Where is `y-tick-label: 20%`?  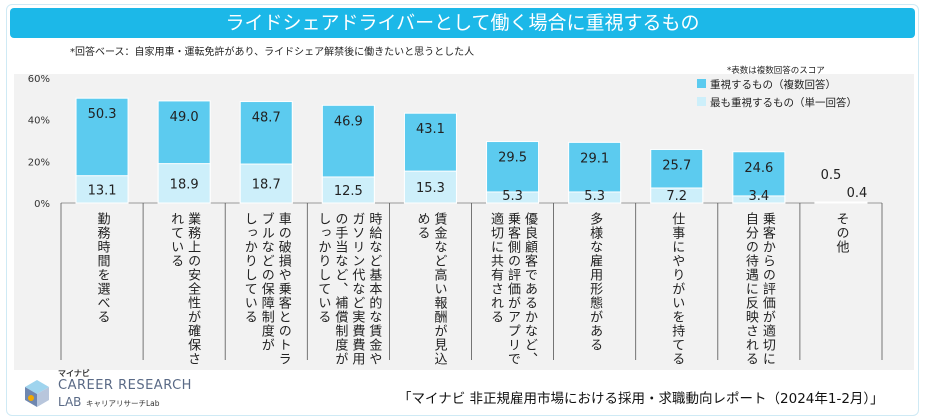
y-tick-label: 20% is located at coordinates (39, 162).